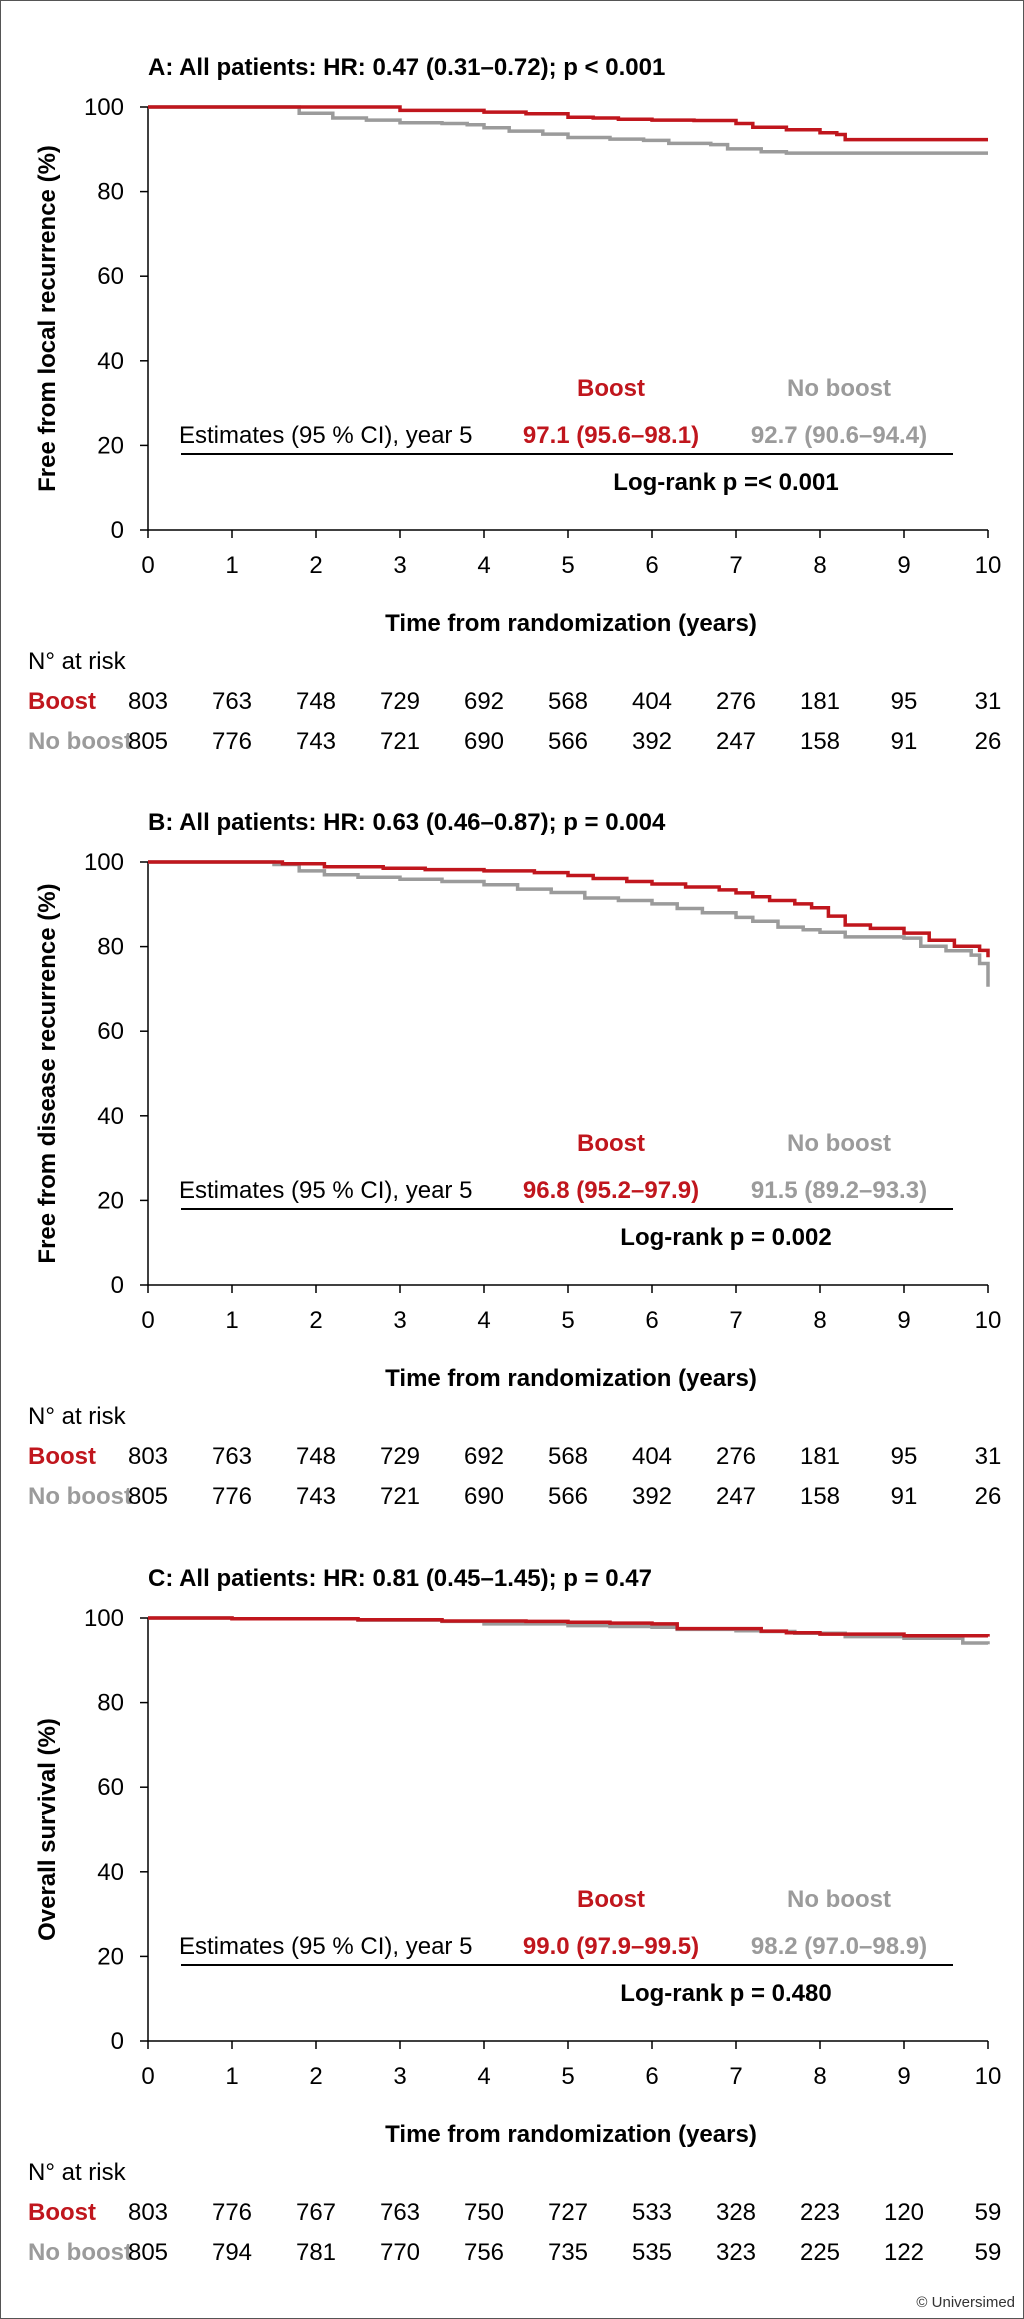 This screenshot has width=1024, height=2319. Describe the element at coordinates (484, 1496) in the screenshot. I see `at-risk-no-boost-value: 690` at that location.